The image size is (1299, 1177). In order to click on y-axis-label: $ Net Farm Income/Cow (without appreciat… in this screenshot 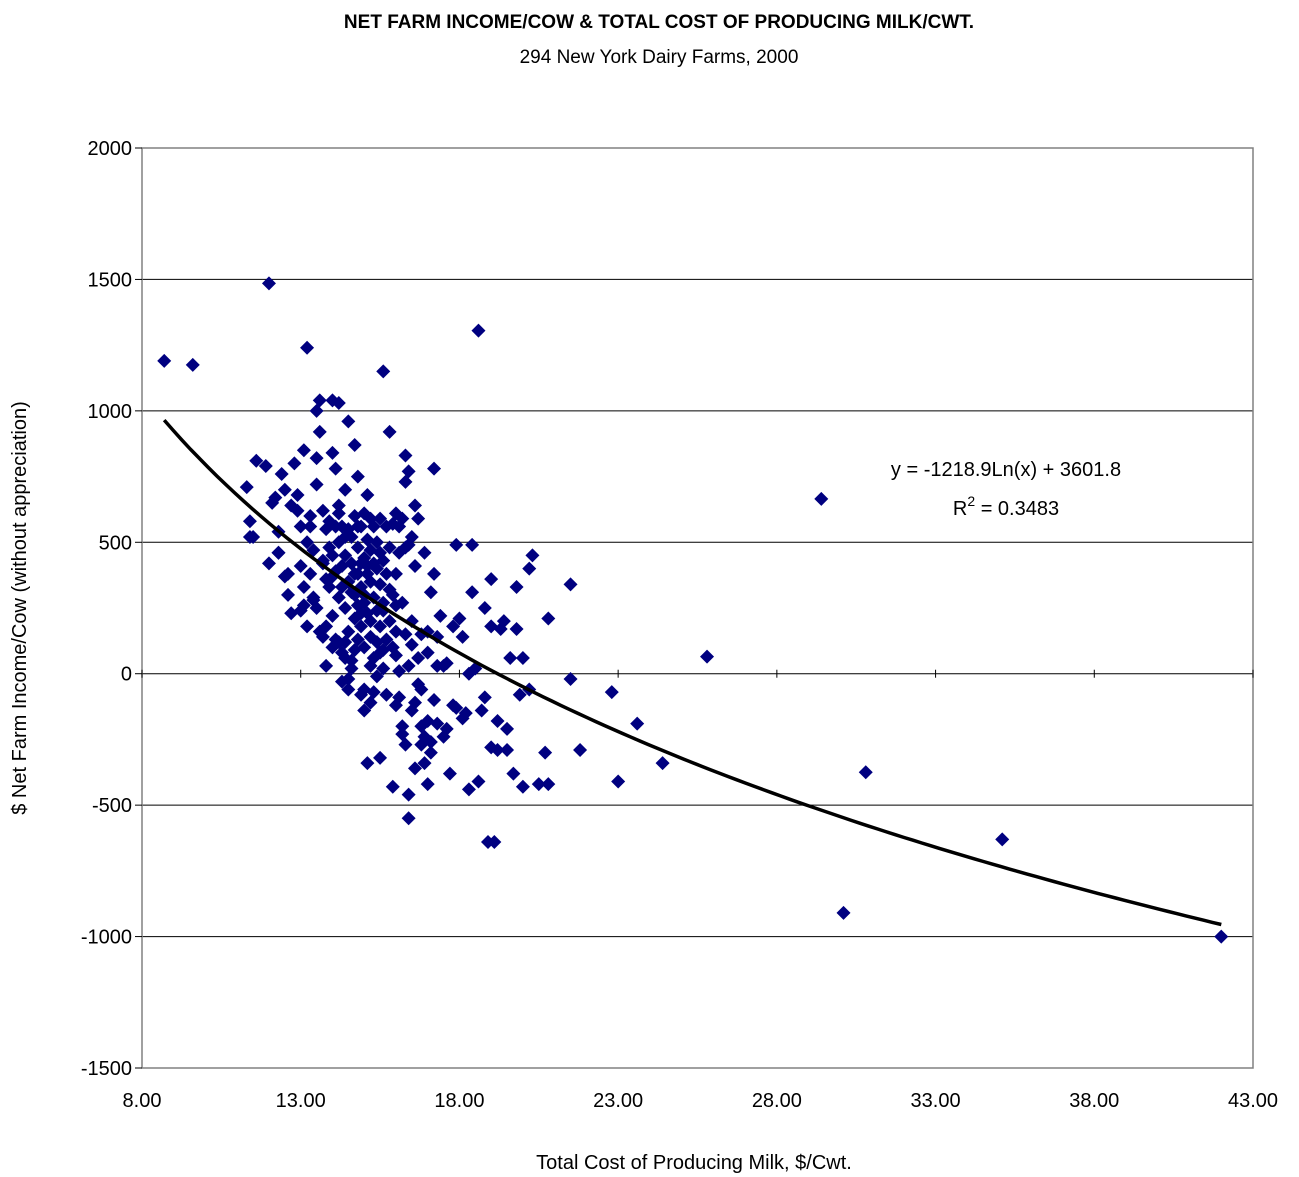, I will do `click(20, 608)`.